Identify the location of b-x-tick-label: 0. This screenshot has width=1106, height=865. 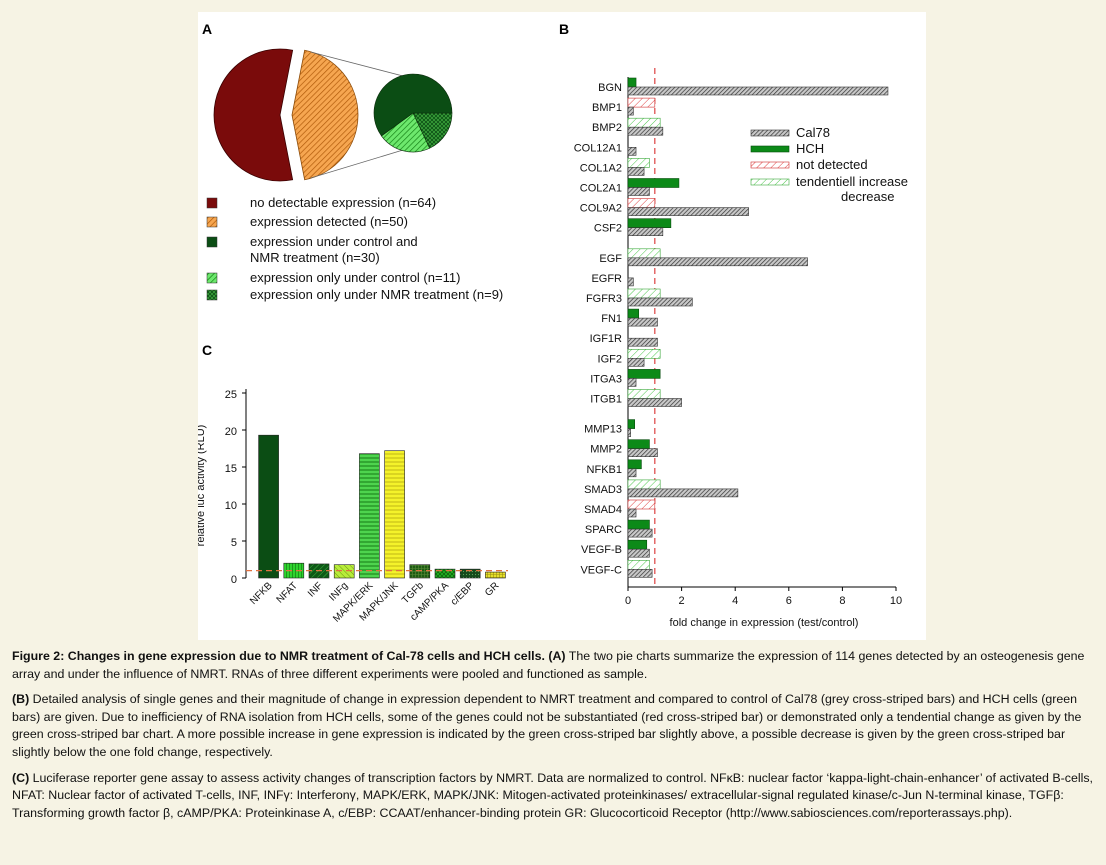
(628, 601).